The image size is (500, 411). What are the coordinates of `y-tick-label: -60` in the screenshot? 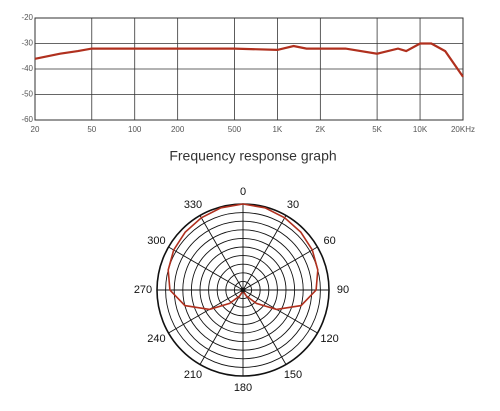 It's located at (27, 119).